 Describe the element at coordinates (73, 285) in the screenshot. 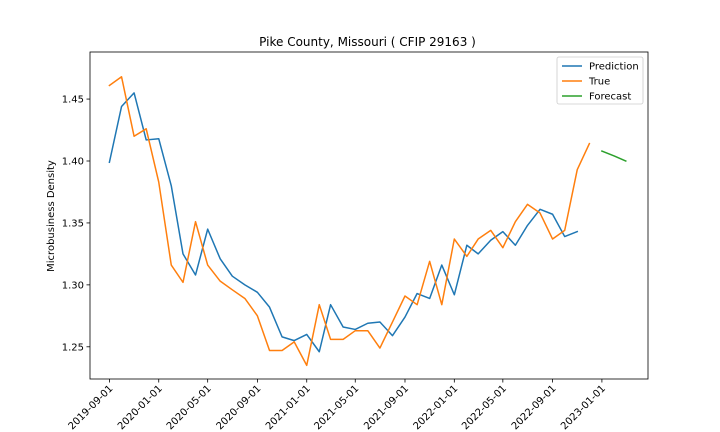

I see `y-tick-label: 1.30` at that location.